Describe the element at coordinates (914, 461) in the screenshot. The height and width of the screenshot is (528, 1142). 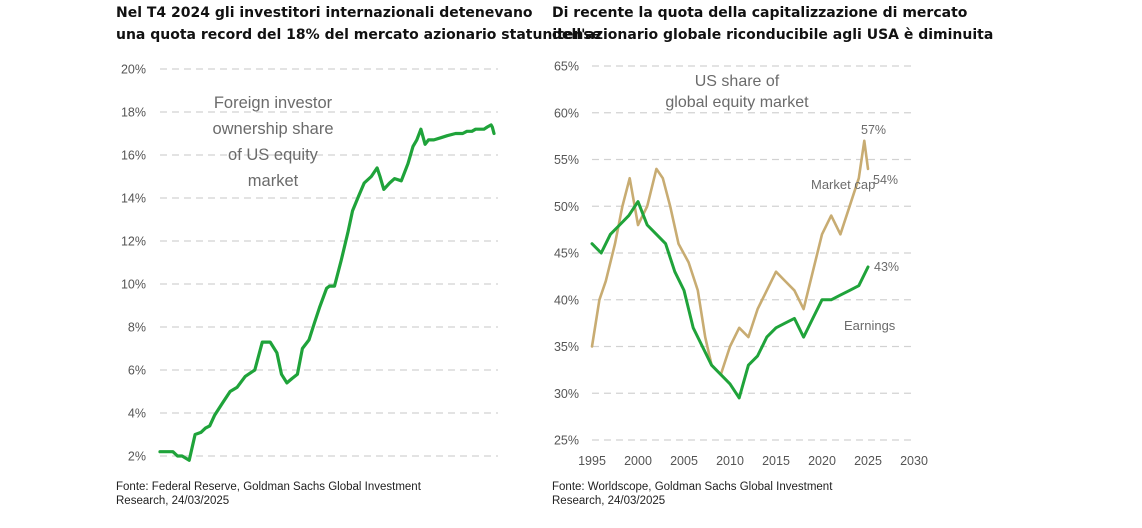
I see `right-x-tick-label: 2030` at that location.